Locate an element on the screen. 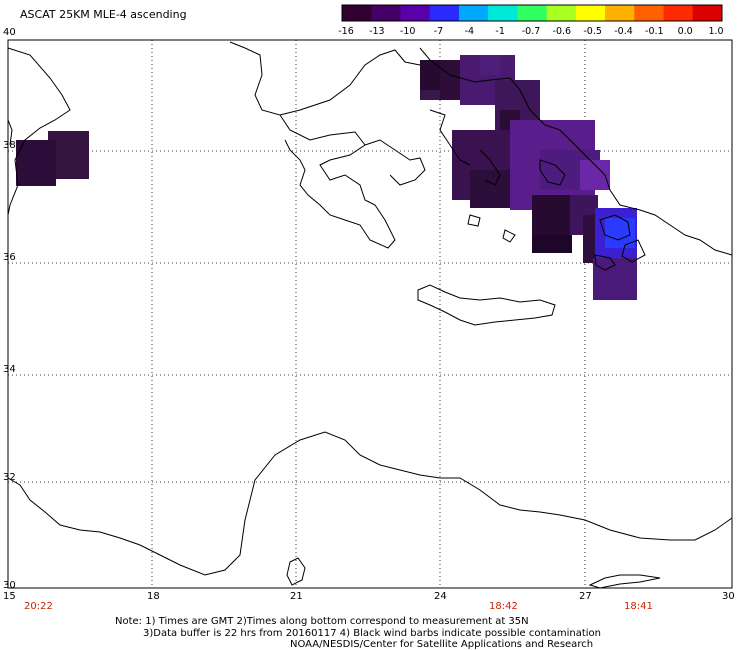 The height and width of the screenshot is (650, 740). colorbar-tick-label: -4 is located at coordinates (469, 31).